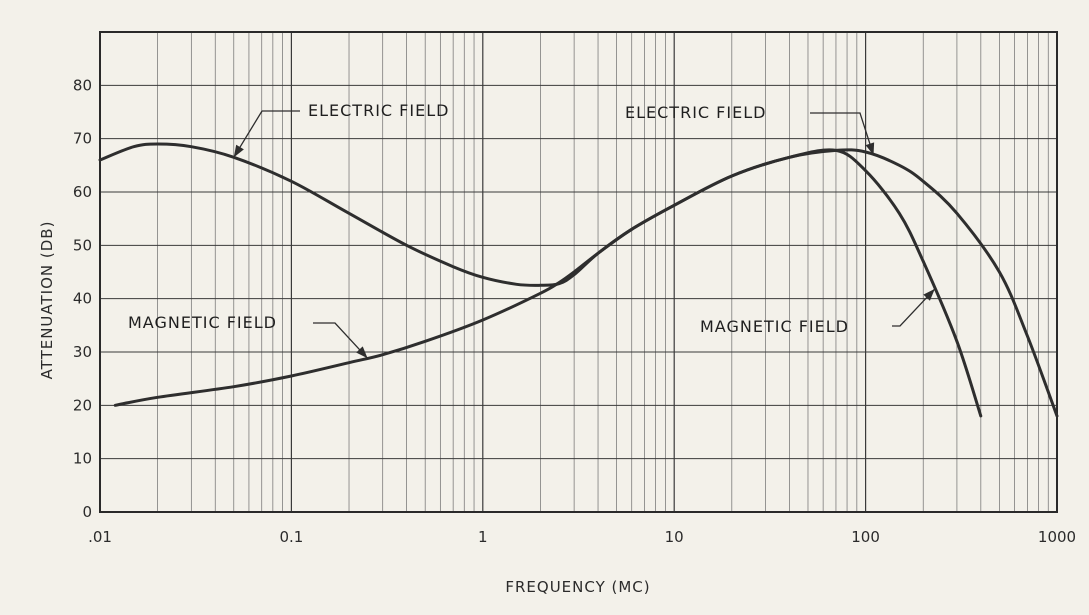 The height and width of the screenshot is (615, 1089). Describe the element at coordinates (100, 537) in the screenshot. I see `x-tick-label: .01` at that location.